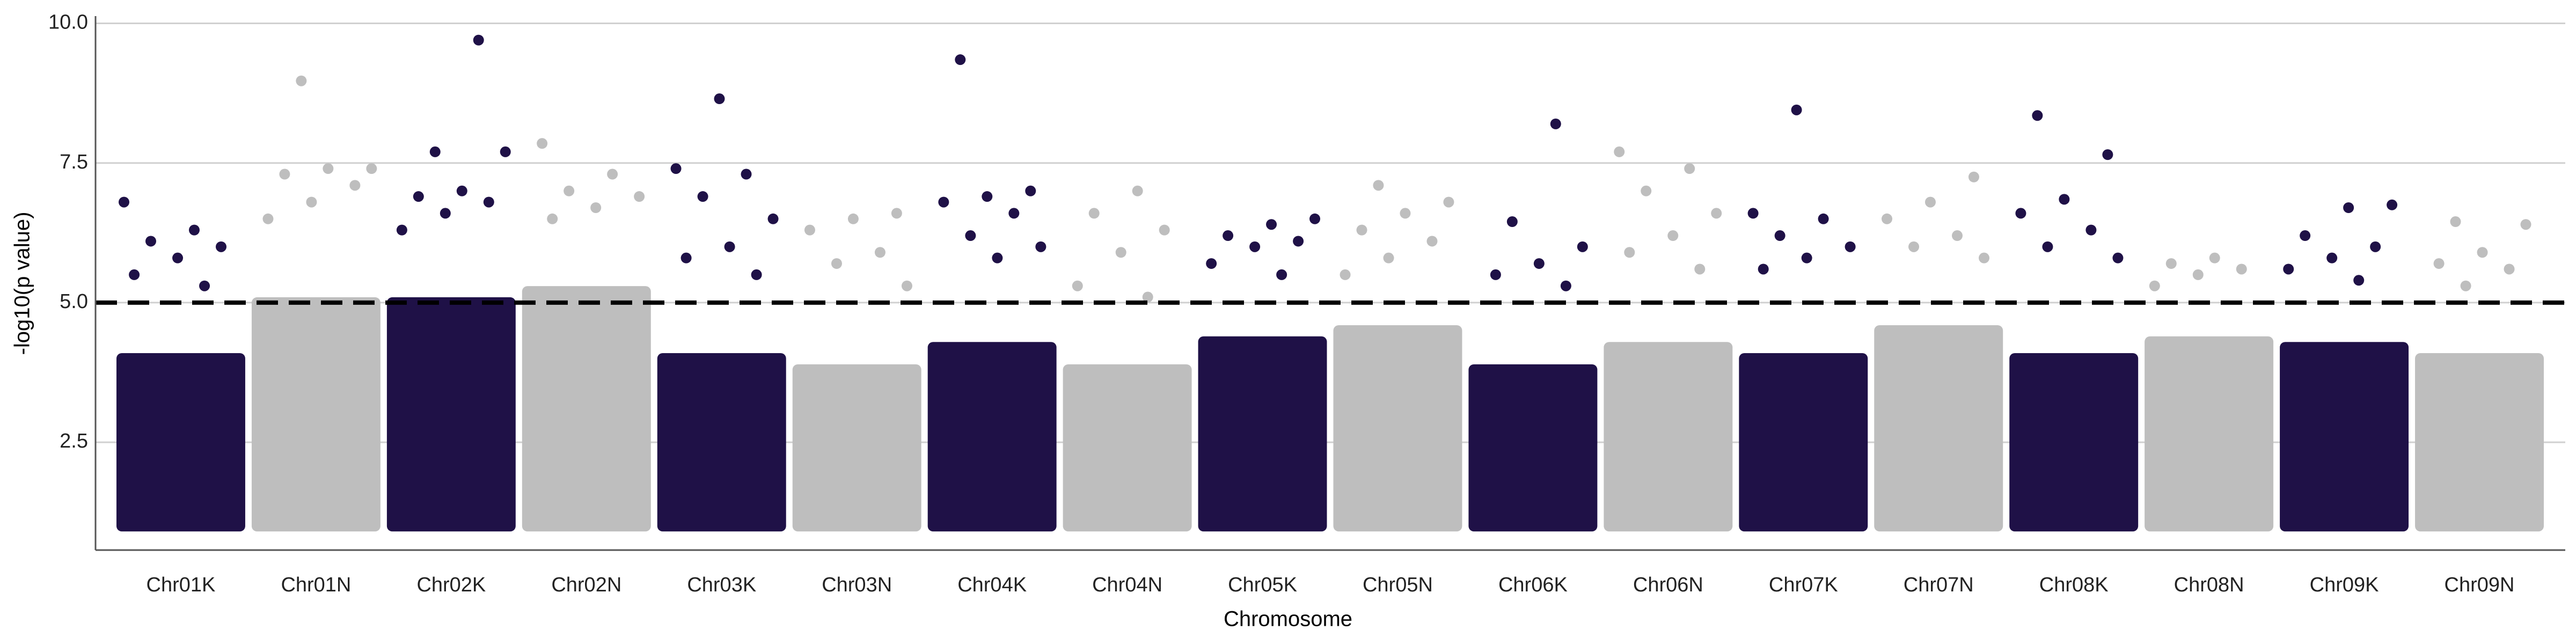 This screenshot has height=644, width=2576. I want to click on y-tick-label: 7.5, so click(74, 162).